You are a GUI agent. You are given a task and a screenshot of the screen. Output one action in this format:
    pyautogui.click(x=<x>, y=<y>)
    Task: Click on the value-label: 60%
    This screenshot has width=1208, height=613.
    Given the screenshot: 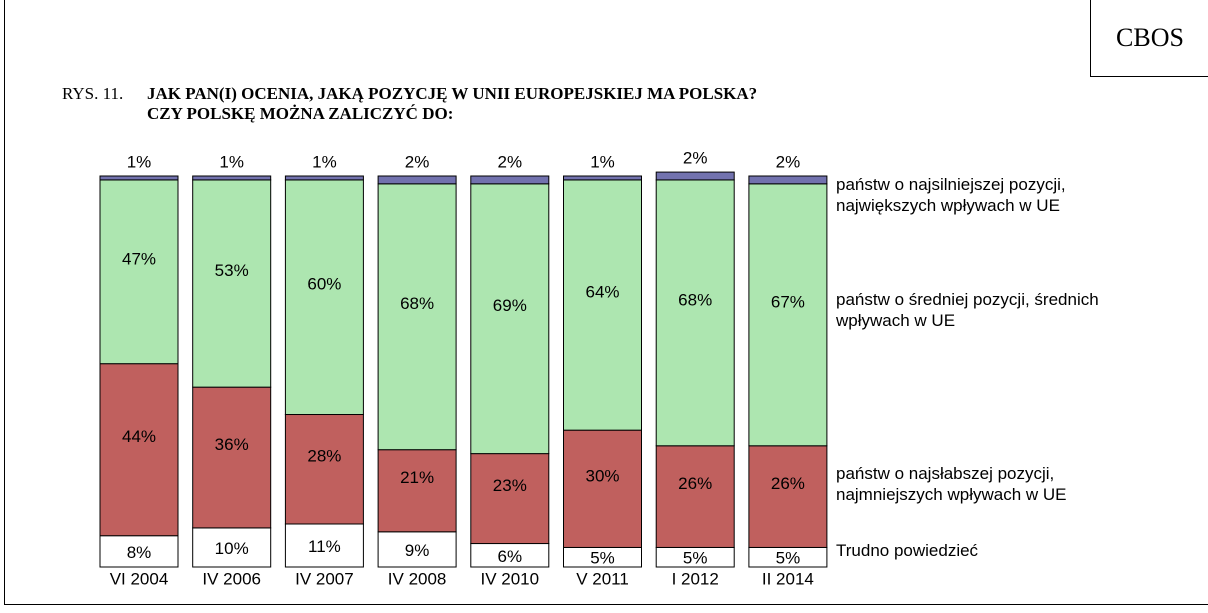 What is the action you would take?
    pyautogui.click(x=324, y=284)
    